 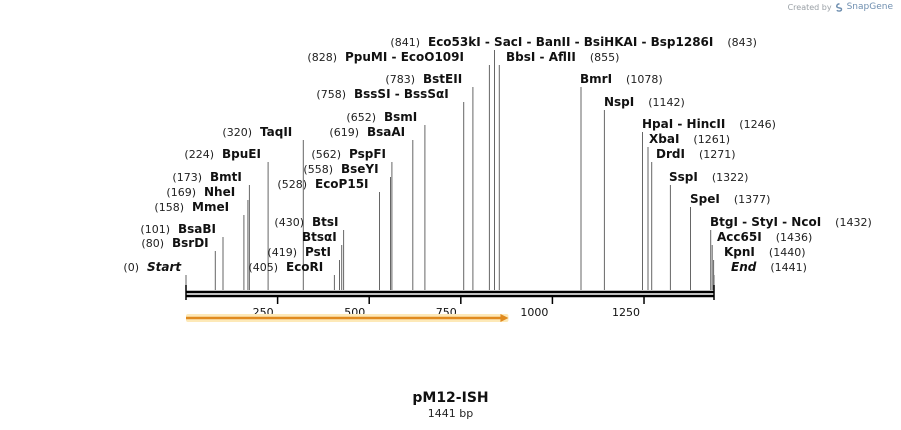 I want to click on site-pos-right-drdi: (1271), so click(x=717, y=154).